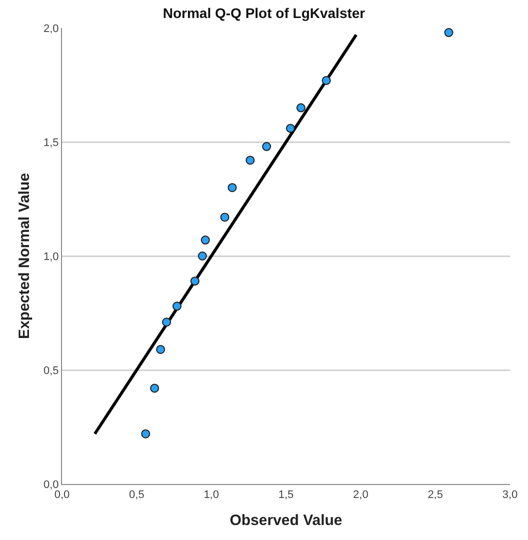 Image resolution: width=528 pixels, height=540 pixels. Describe the element at coordinates (62, 495) in the screenshot. I see `x-tick-label: 0,0` at that location.